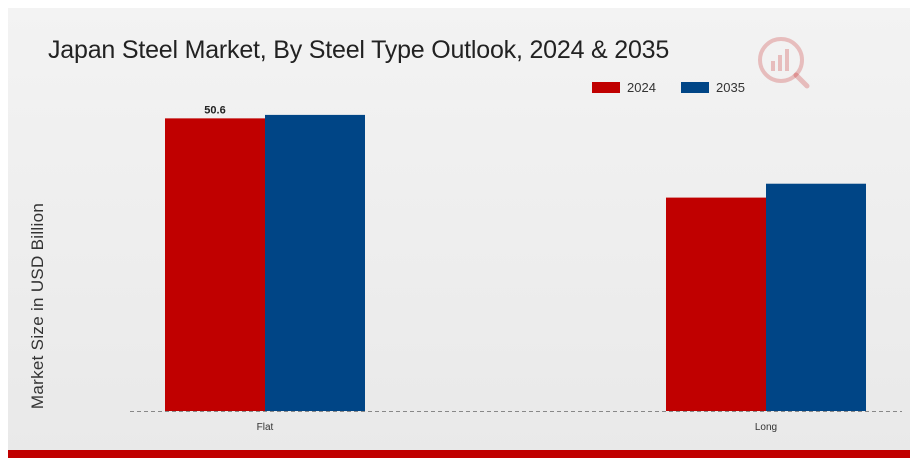 The width and height of the screenshot is (918, 462). What do you see at coordinates (783, 62) in the screenshot?
I see `market-research-logo-icon` at bounding box center [783, 62].